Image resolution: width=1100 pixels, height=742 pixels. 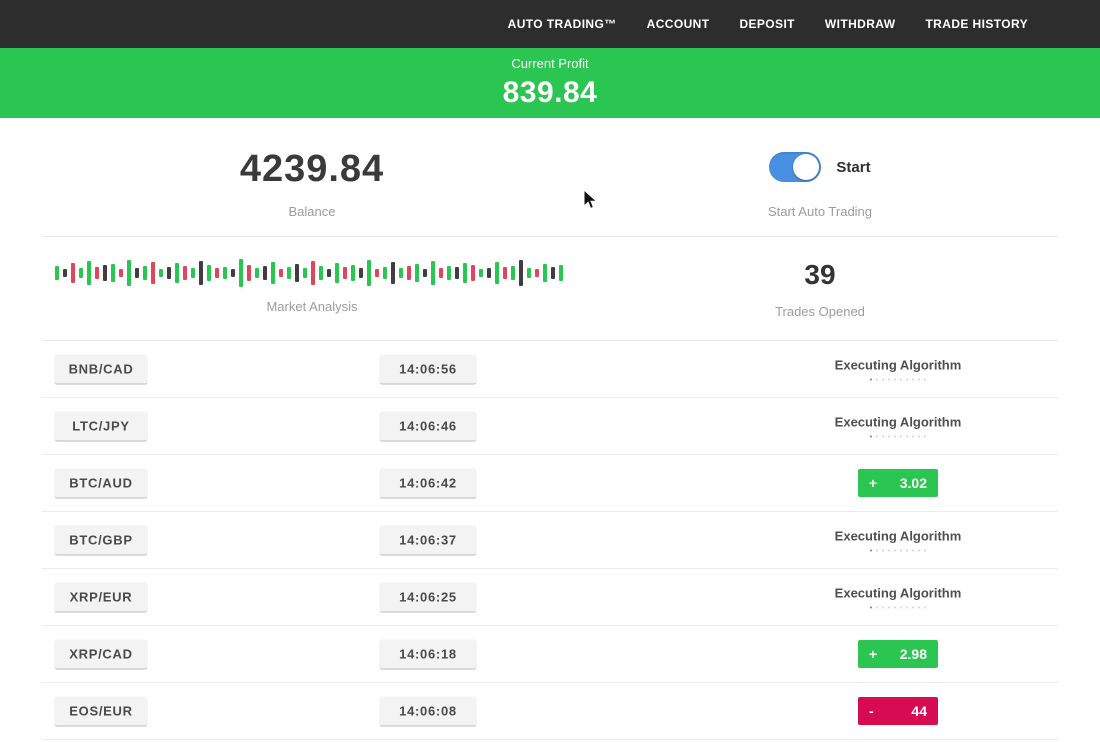 I want to click on time-chip: 14:06:18, so click(x=428, y=654).